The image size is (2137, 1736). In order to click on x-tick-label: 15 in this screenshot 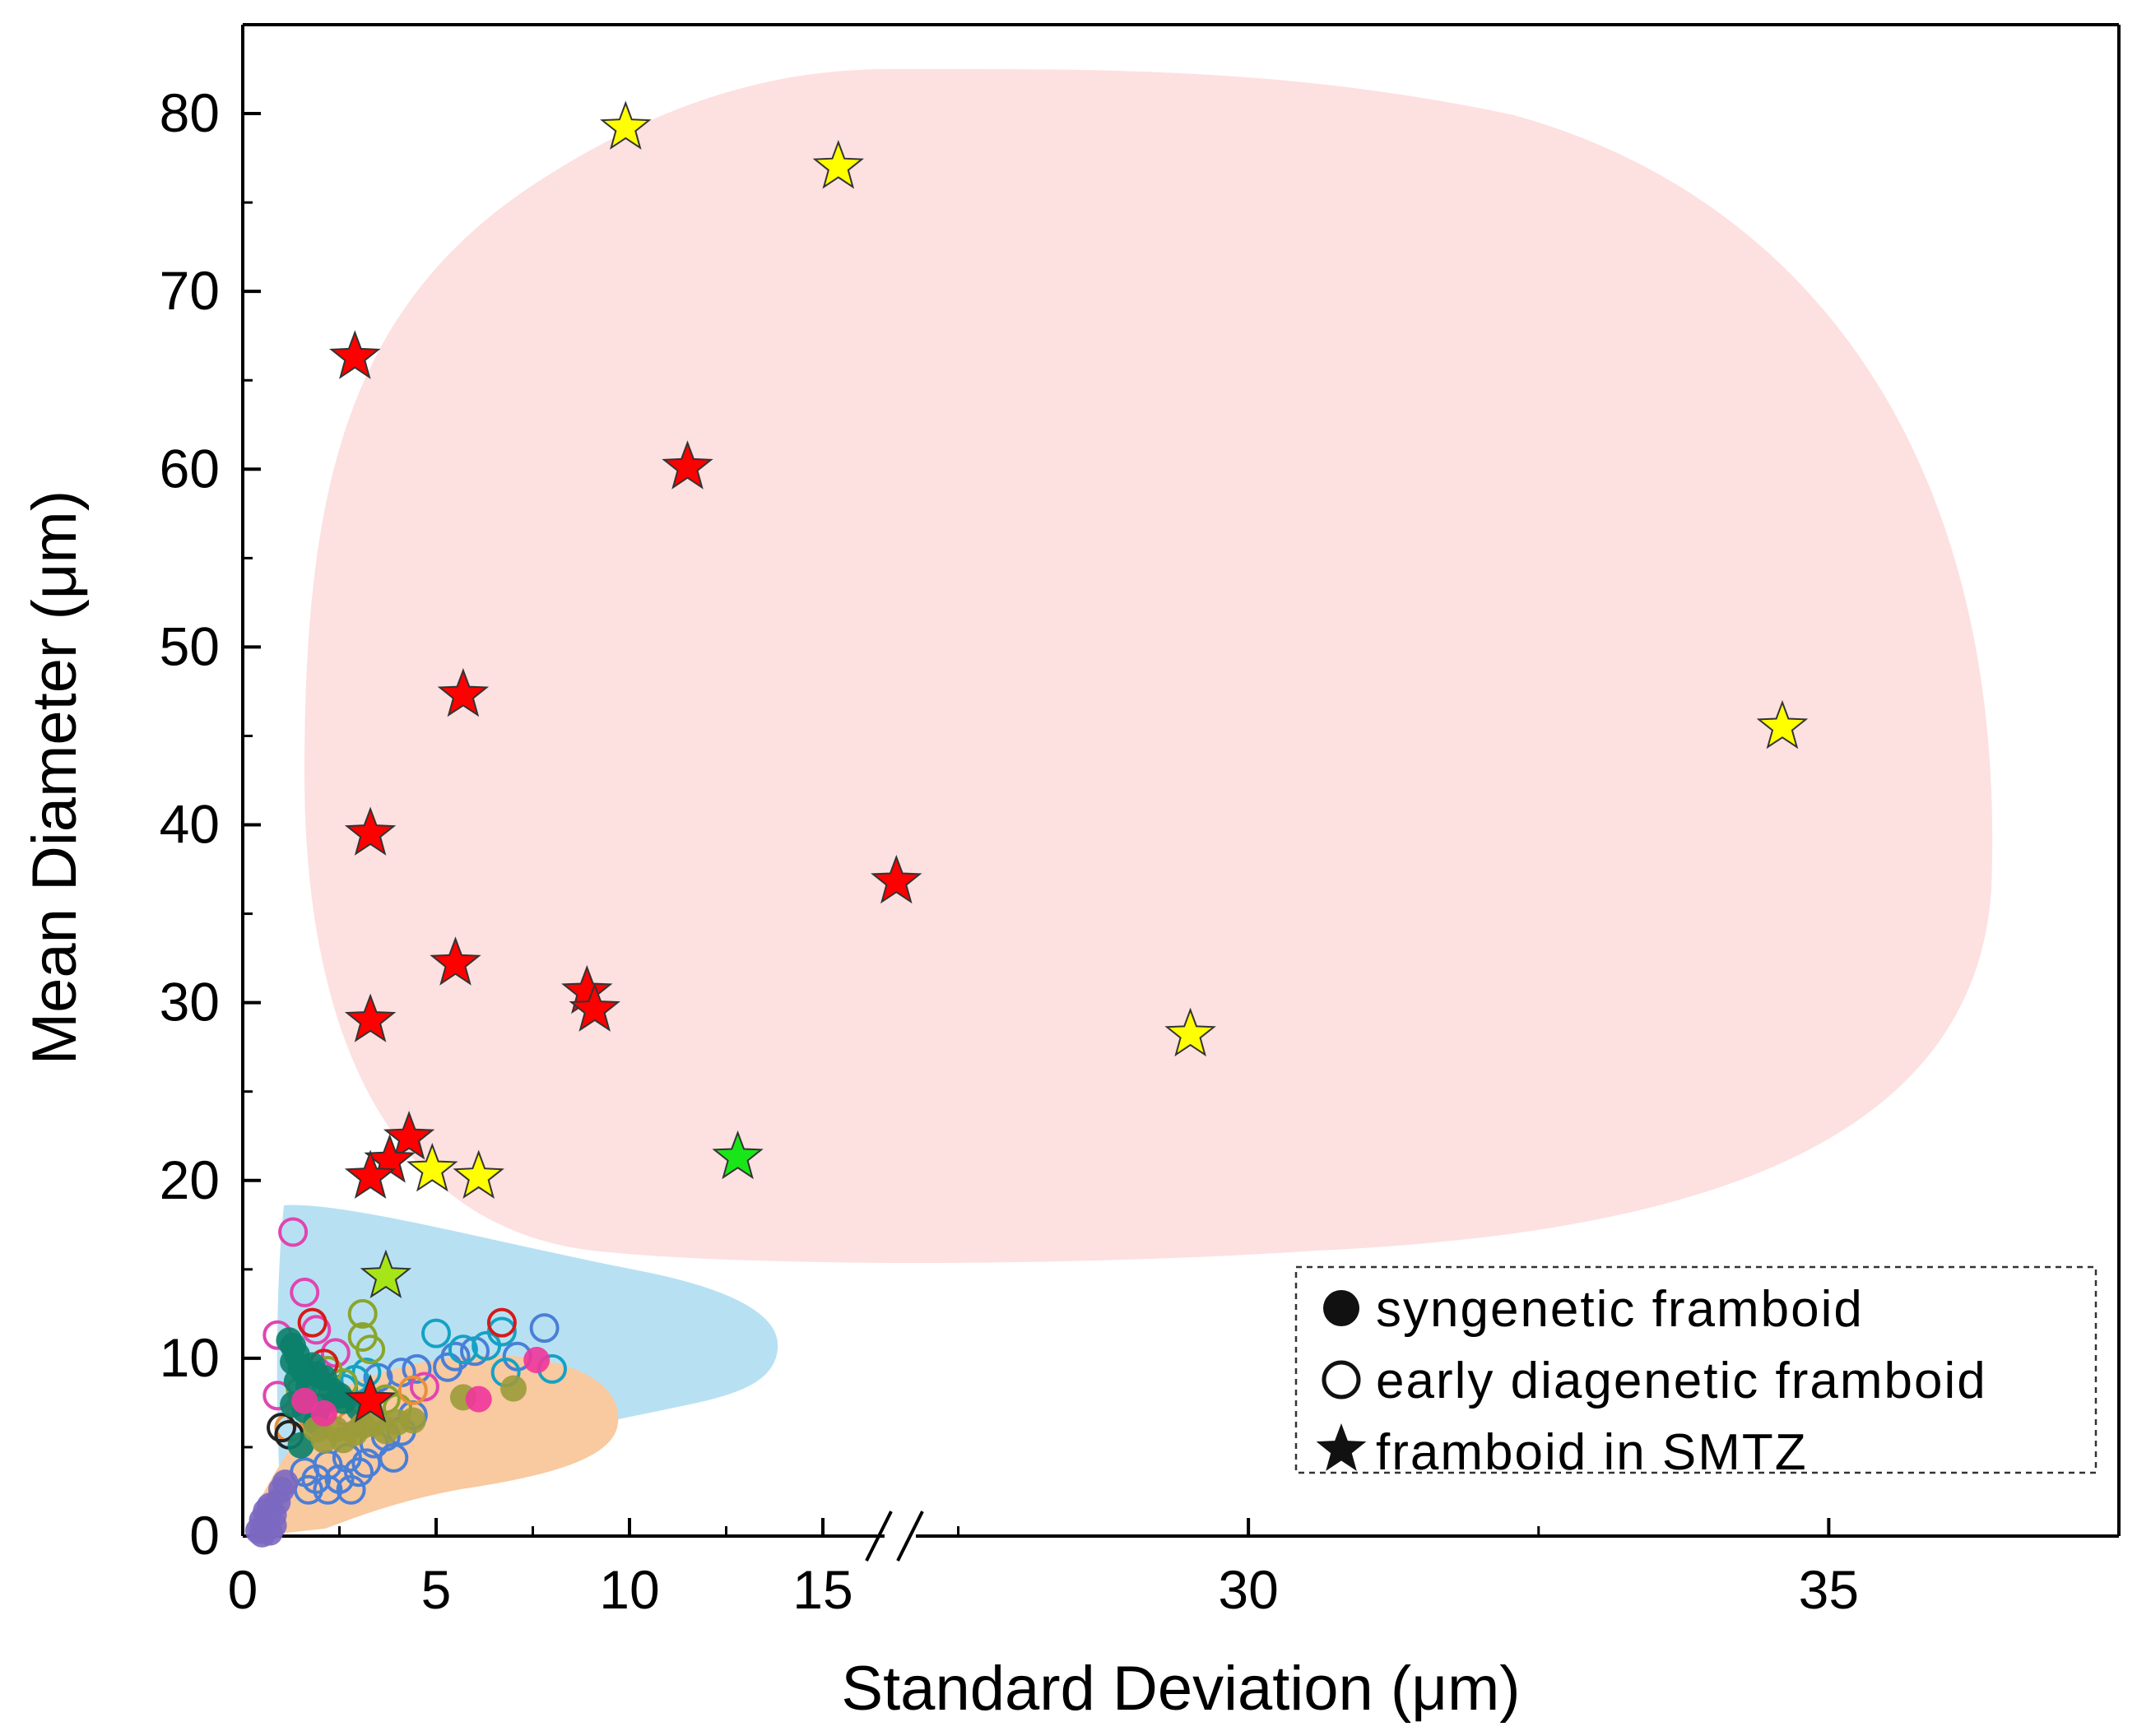, I will do `click(822, 1589)`.